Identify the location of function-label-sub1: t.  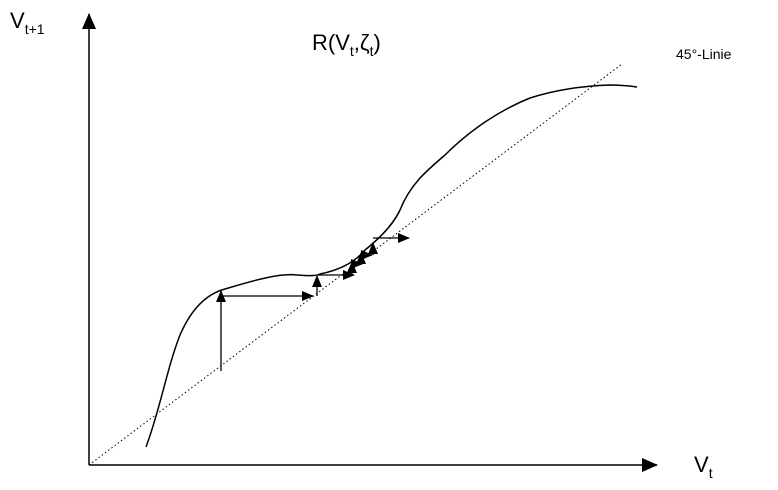
(351, 51).